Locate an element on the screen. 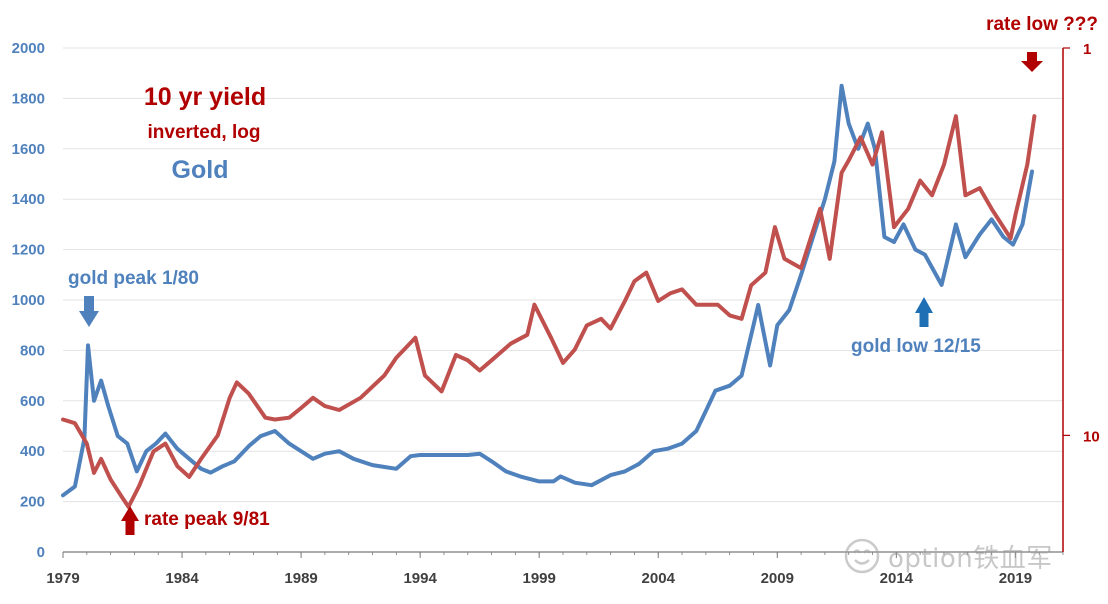 Image resolution: width=1108 pixels, height=604 pixels. y-left-tick-label: 1800 is located at coordinates (28, 98).